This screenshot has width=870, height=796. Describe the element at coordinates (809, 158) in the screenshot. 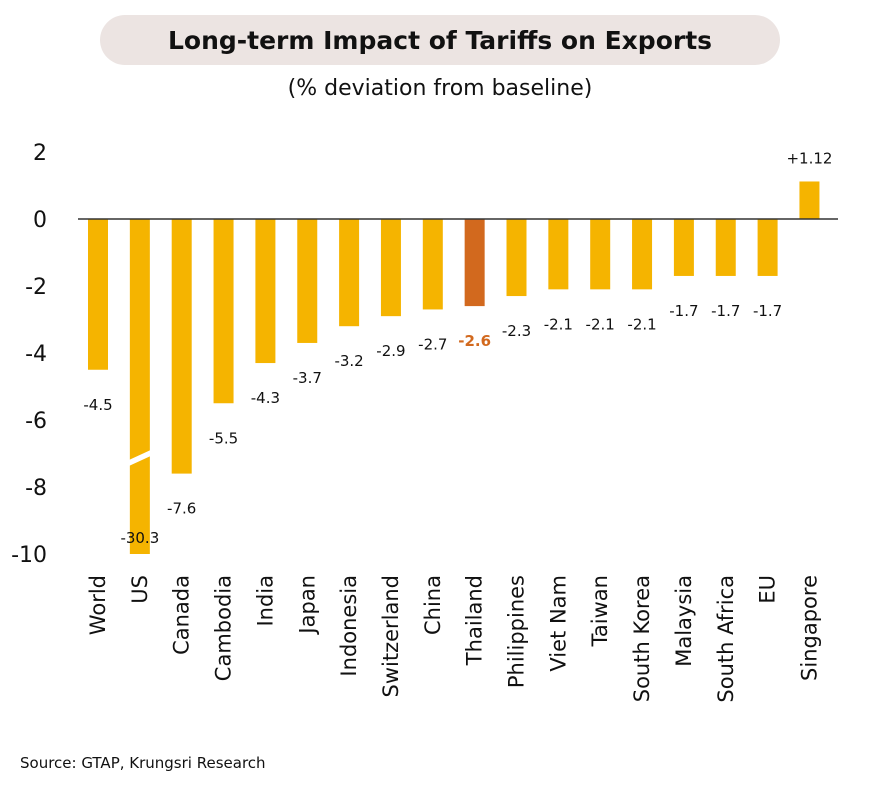

I see `data-label: +1.12` at that location.